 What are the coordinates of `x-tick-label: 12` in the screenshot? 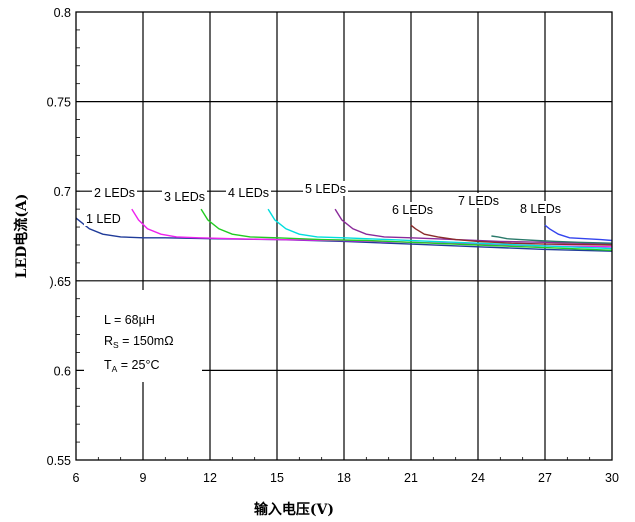 It's located at (210, 478).